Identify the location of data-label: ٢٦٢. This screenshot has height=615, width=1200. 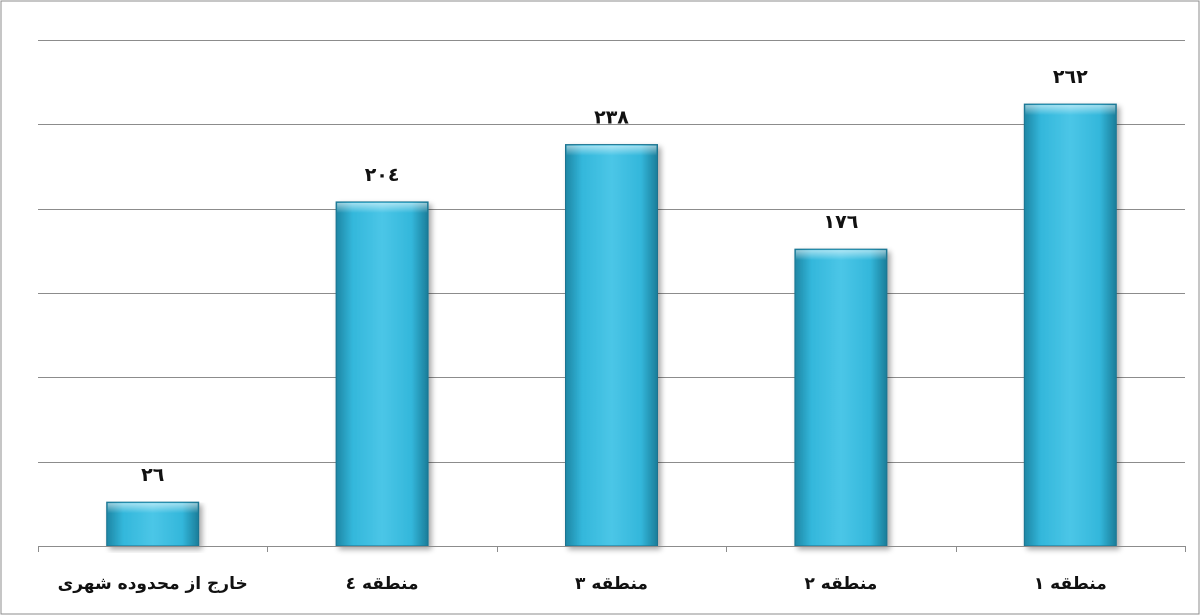
(1070, 77).